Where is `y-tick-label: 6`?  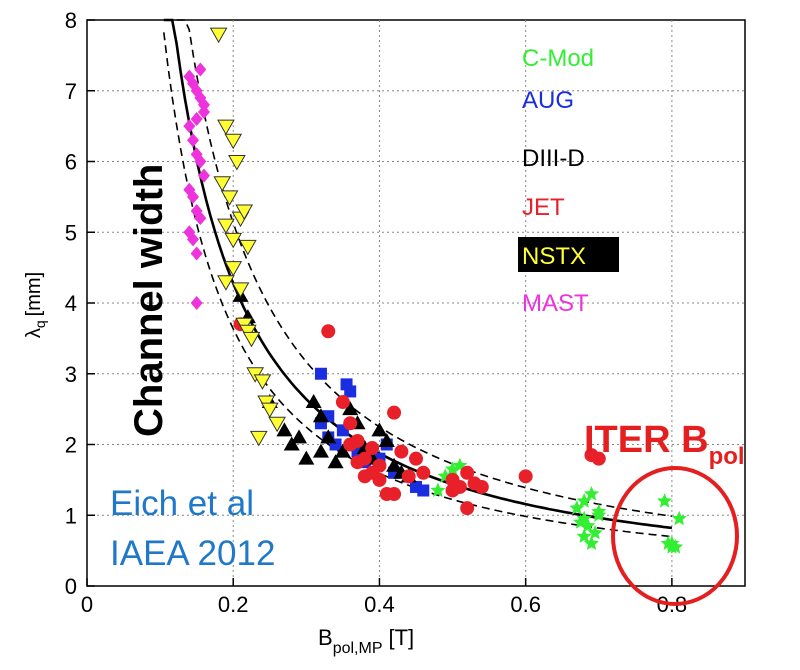 y-tick-label: 6 is located at coordinates (71, 162).